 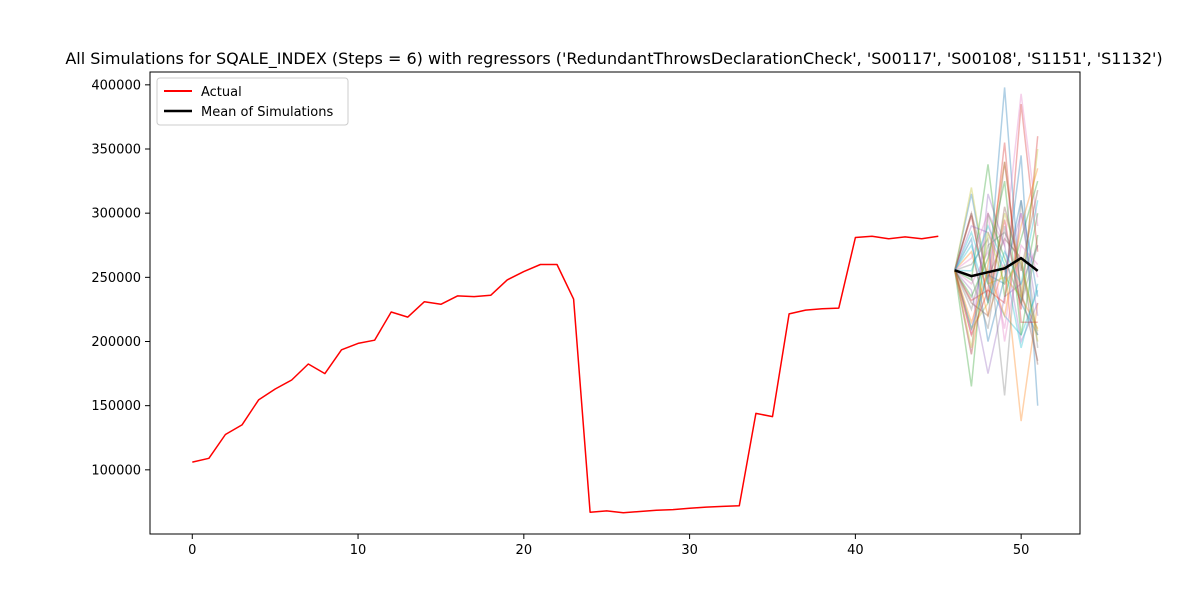 I want to click on simulation-lines, so click(x=996, y=254).